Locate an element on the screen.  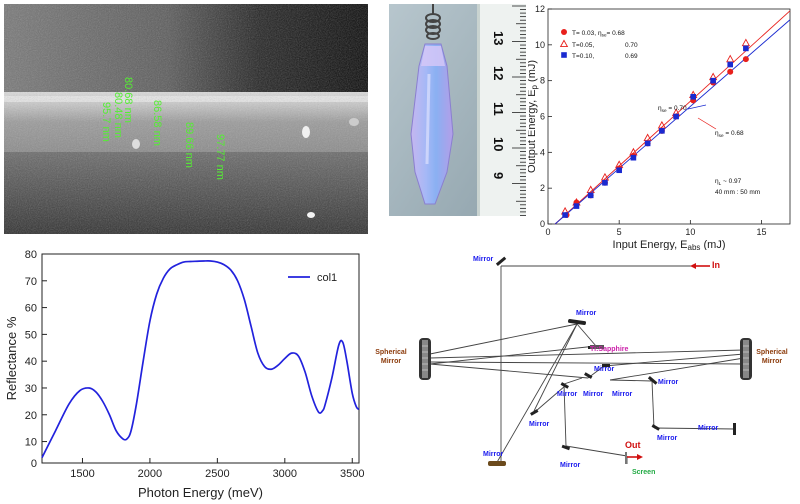
mirror-label-1: Mirror is located at coordinates (483, 259).